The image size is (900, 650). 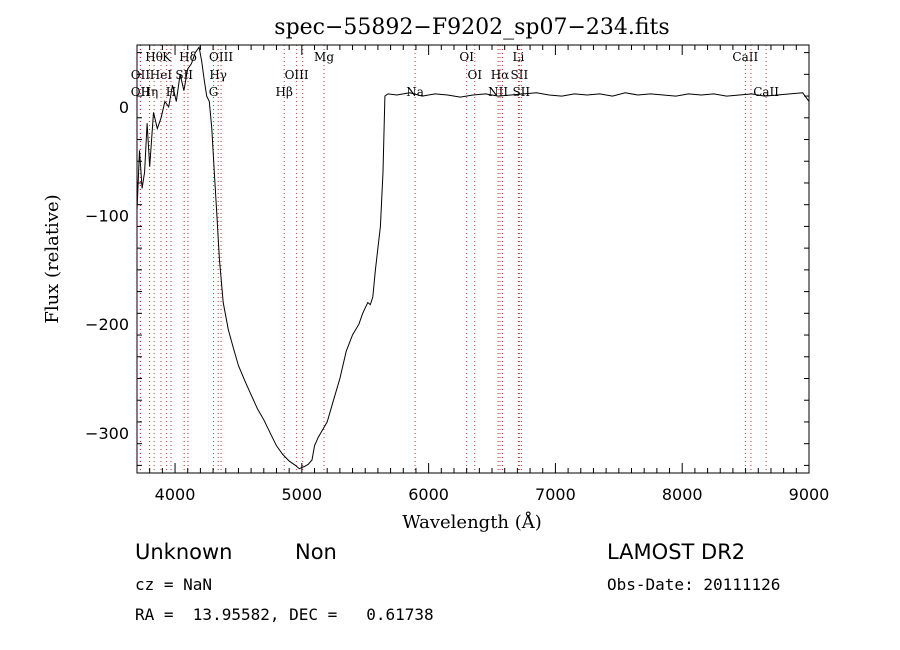 I want to click on x-tick-label: 5000, so click(x=301, y=494).